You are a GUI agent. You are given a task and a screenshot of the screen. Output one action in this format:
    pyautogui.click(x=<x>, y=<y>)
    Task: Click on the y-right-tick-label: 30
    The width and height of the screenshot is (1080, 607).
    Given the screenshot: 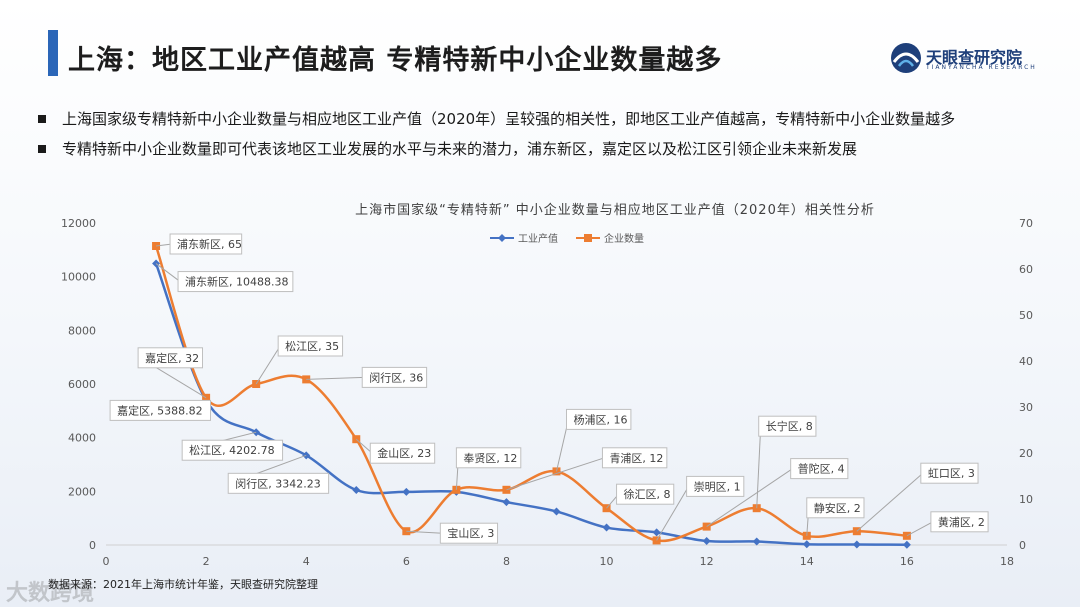 What is the action you would take?
    pyautogui.click(x=1026, y=407)
    